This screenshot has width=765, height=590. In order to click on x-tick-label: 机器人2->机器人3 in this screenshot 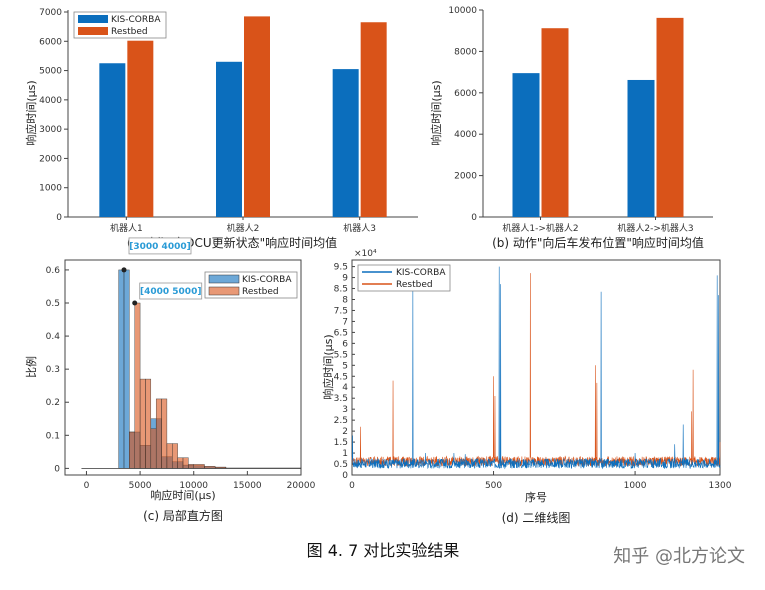, I will do `click(655, 228)`.